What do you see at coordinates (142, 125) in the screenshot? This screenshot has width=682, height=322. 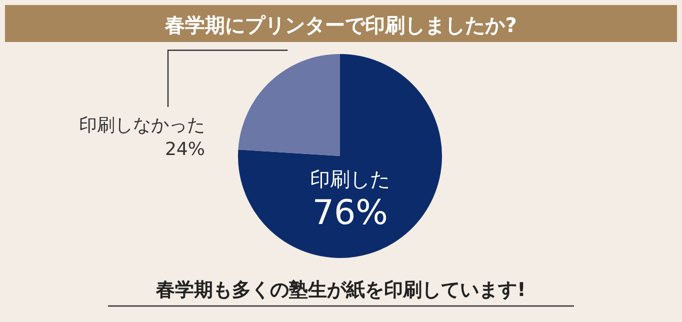 I see `slice-label: 印刷しなかった` at bounding box center [142, 125].